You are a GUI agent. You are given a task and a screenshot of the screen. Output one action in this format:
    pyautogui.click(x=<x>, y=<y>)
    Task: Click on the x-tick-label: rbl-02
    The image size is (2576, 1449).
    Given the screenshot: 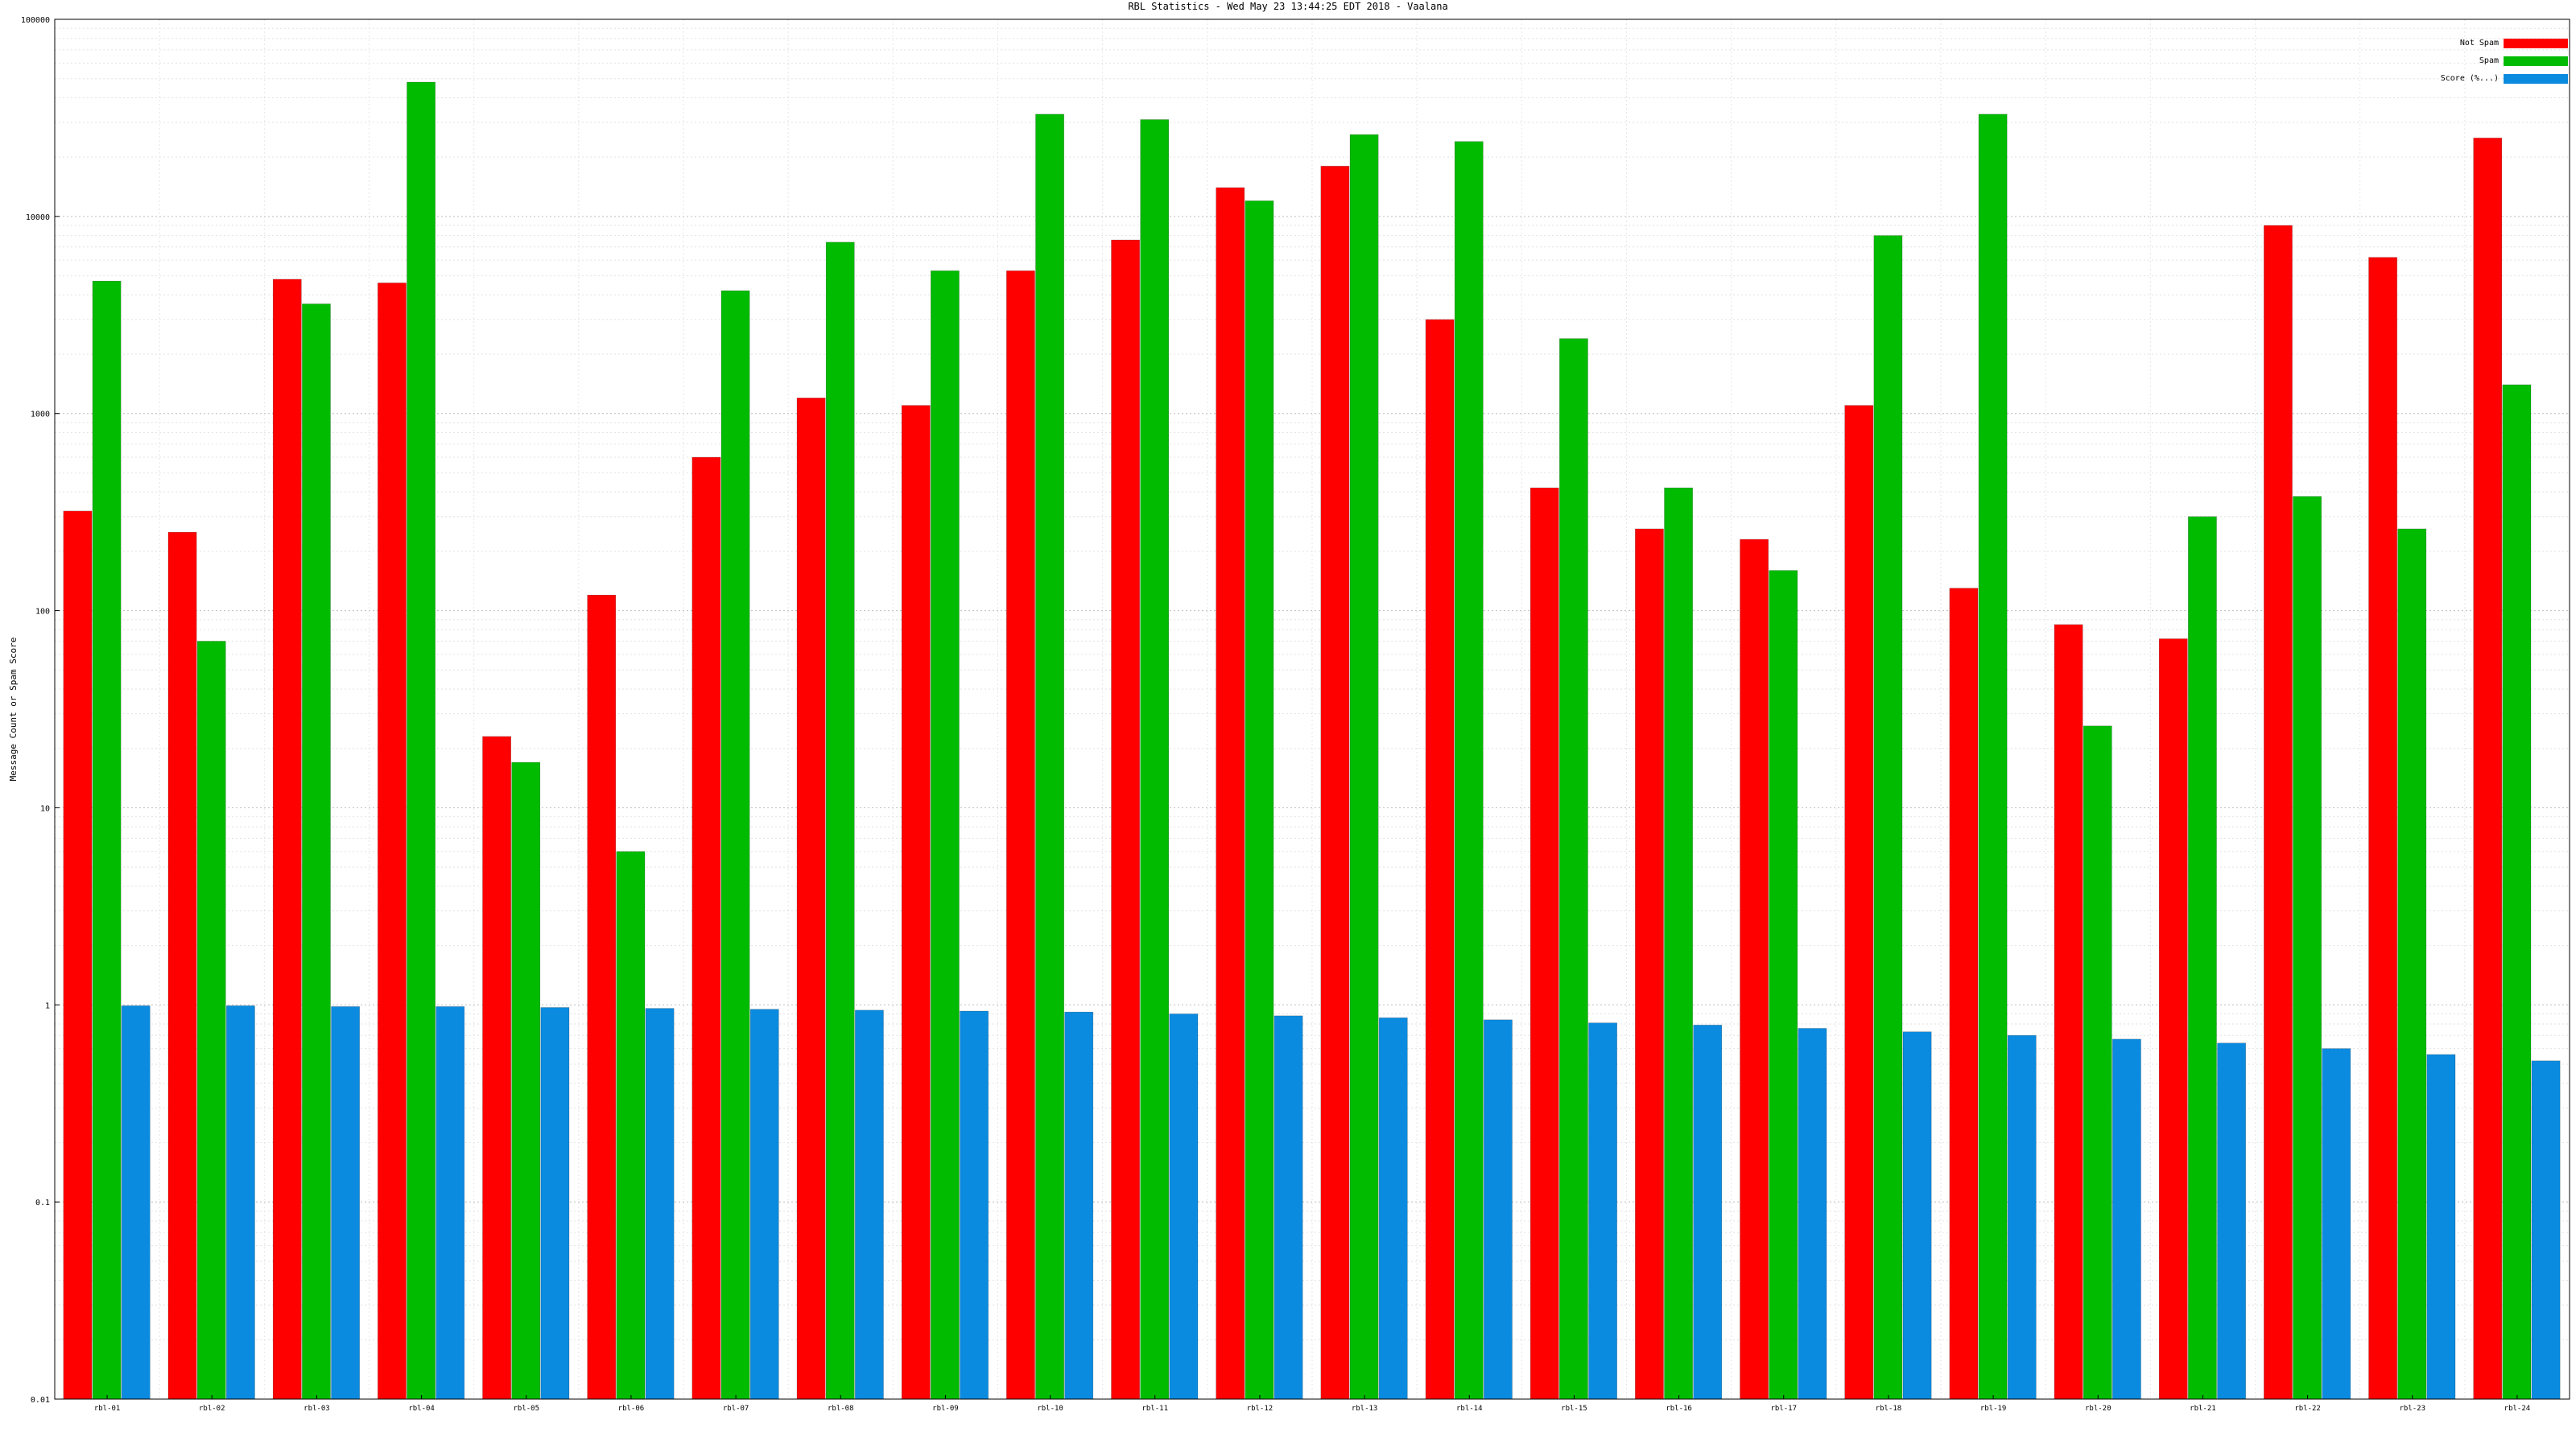 What is the action you would take?
    pyautogui.click(x=212, y=1409)
    